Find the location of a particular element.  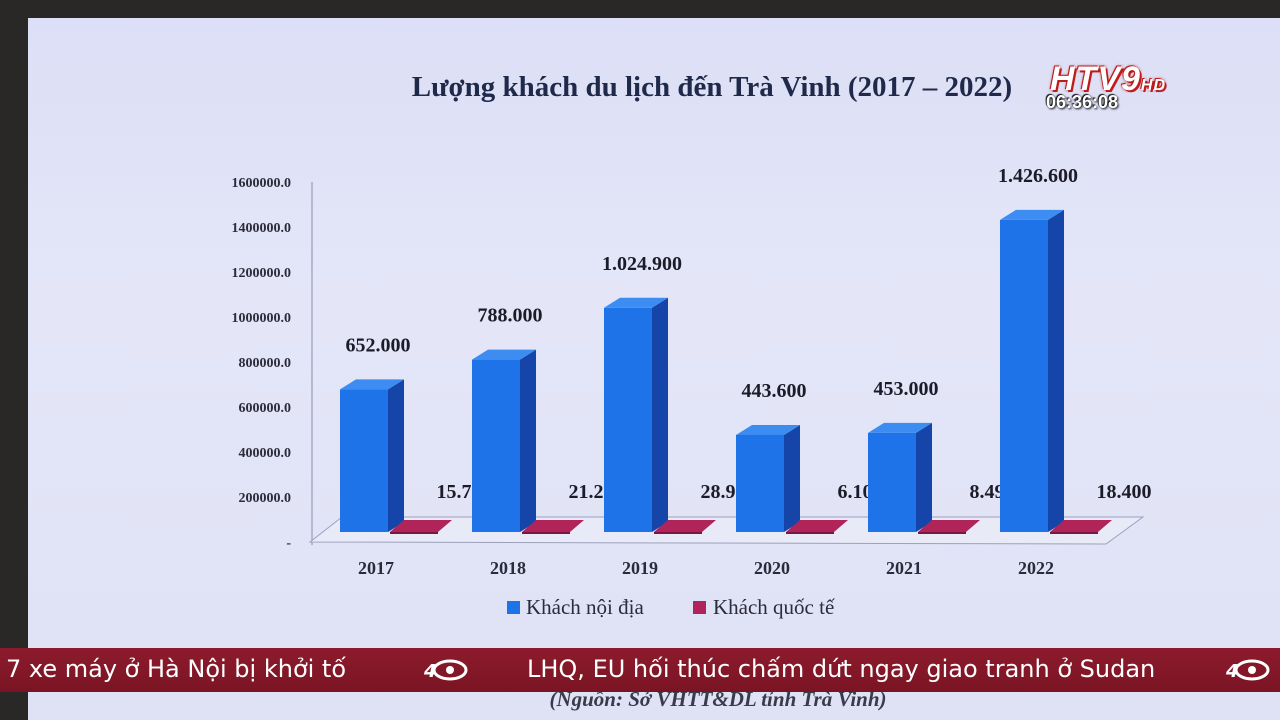

bar-domestic-2018 is located at coordinates (504, 440).